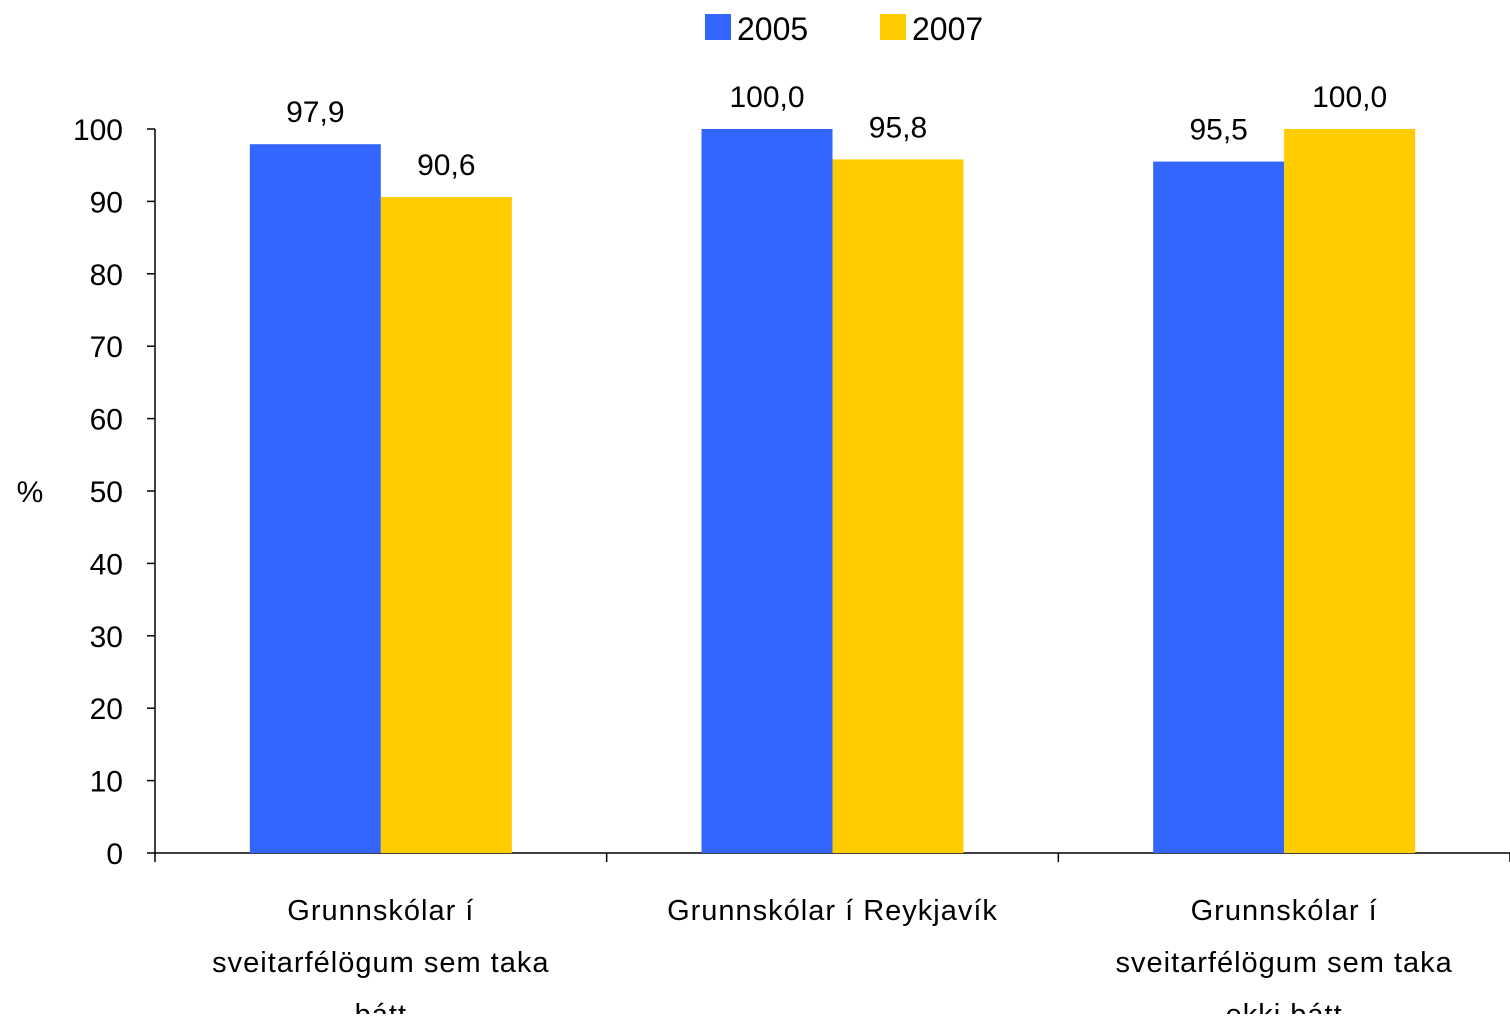 This screenshot has width=1510, height=1019. Describe the element at coordinates (106, 275) in the screenshot. I see `y-tick-label: 80` at that location.